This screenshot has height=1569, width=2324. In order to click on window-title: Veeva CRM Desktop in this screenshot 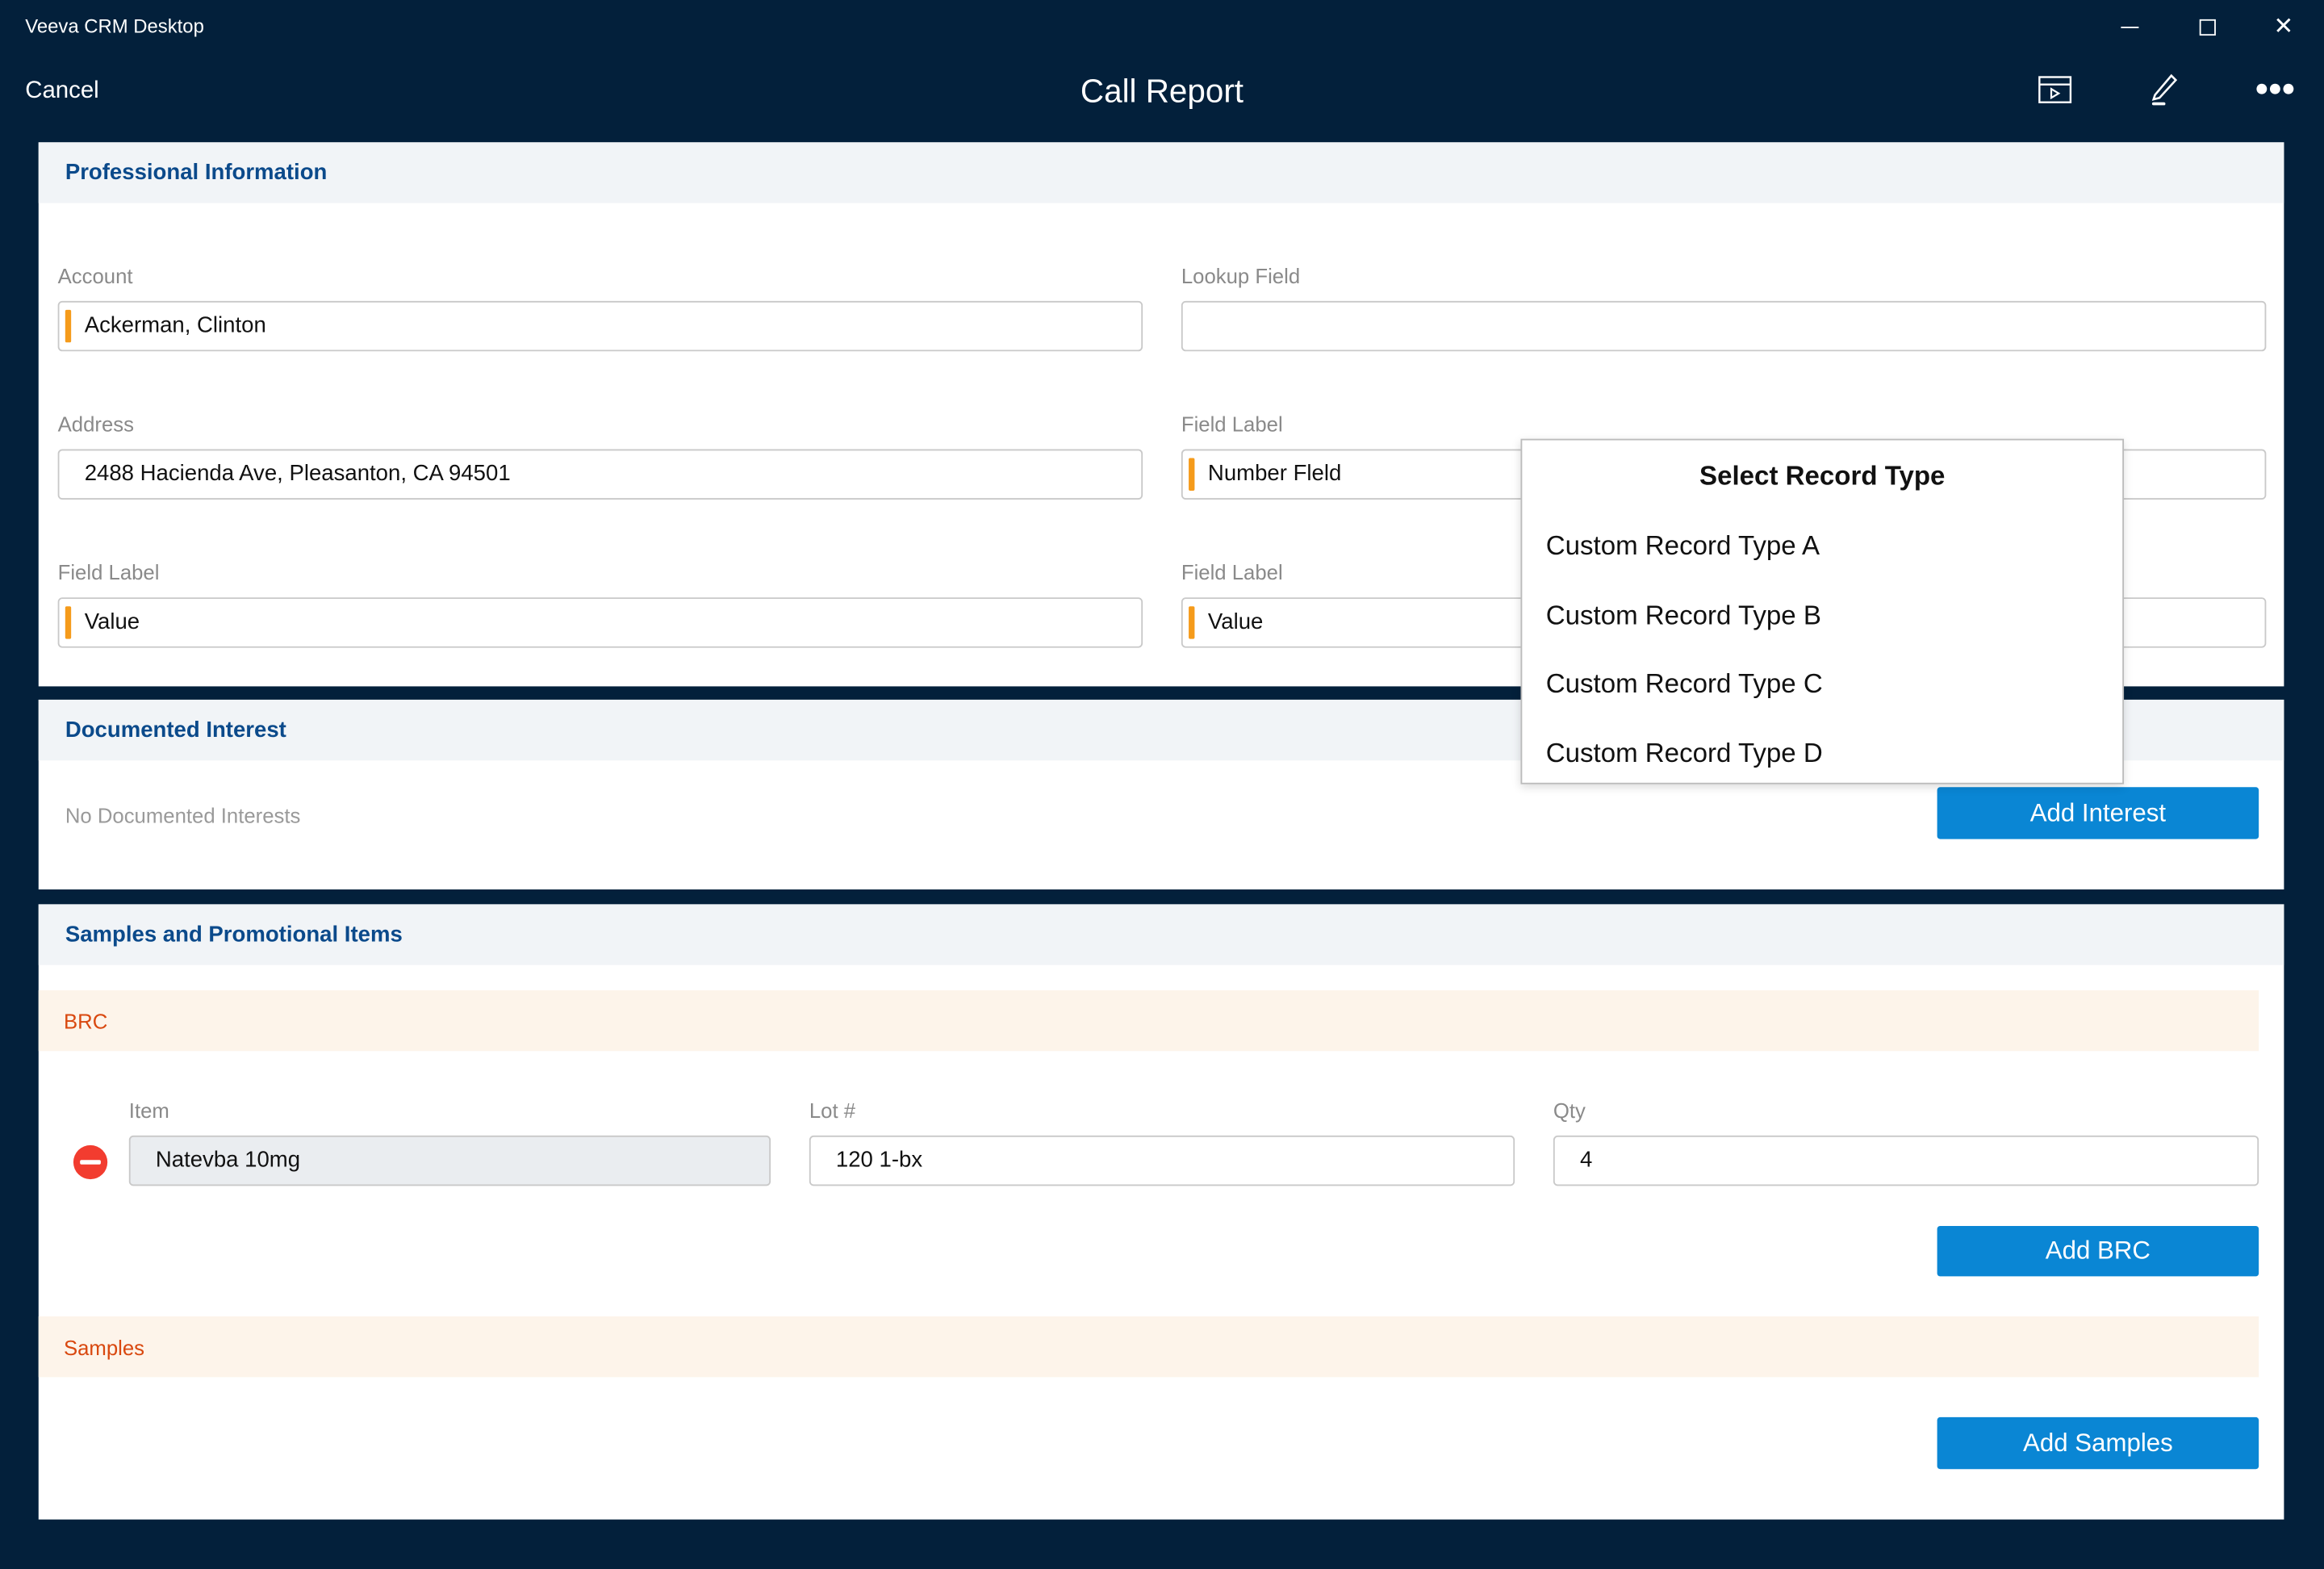, I will do `click(114, 26)`.